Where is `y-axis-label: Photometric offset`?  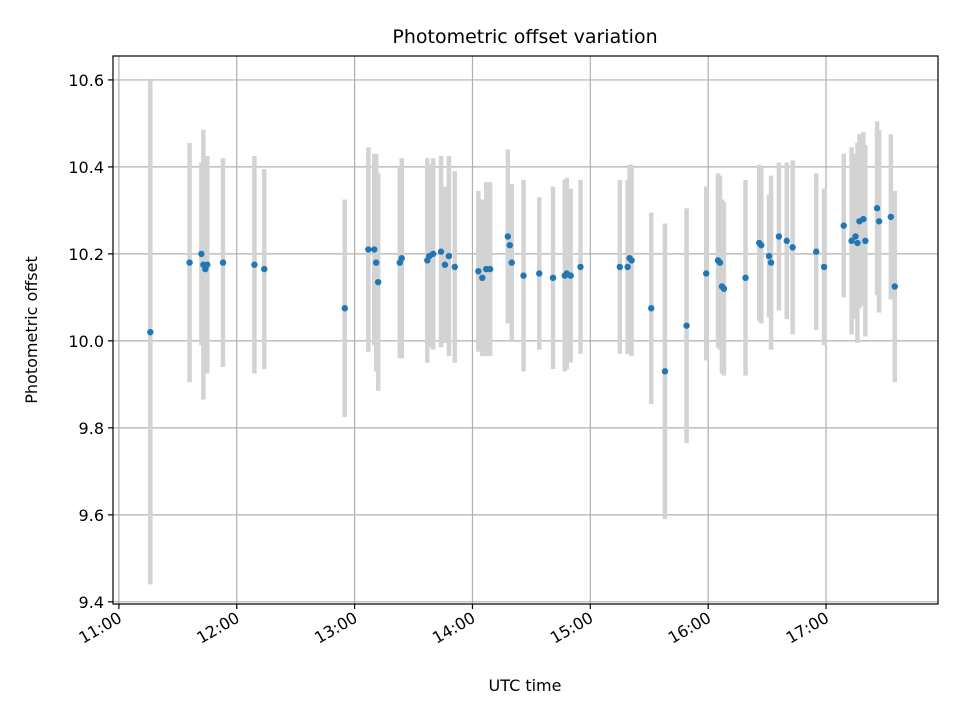 y-axis-label: Photometric offset is located at coordinates (31, 330).